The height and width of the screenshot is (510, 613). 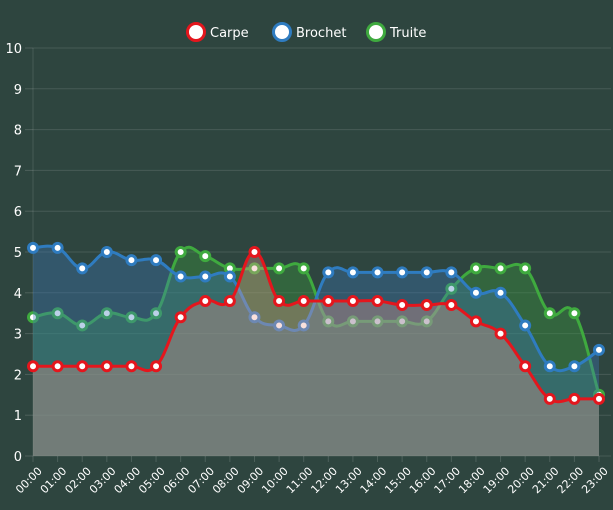 I want to click on x-tick-label: 01:00, so click(x=54, y=481).